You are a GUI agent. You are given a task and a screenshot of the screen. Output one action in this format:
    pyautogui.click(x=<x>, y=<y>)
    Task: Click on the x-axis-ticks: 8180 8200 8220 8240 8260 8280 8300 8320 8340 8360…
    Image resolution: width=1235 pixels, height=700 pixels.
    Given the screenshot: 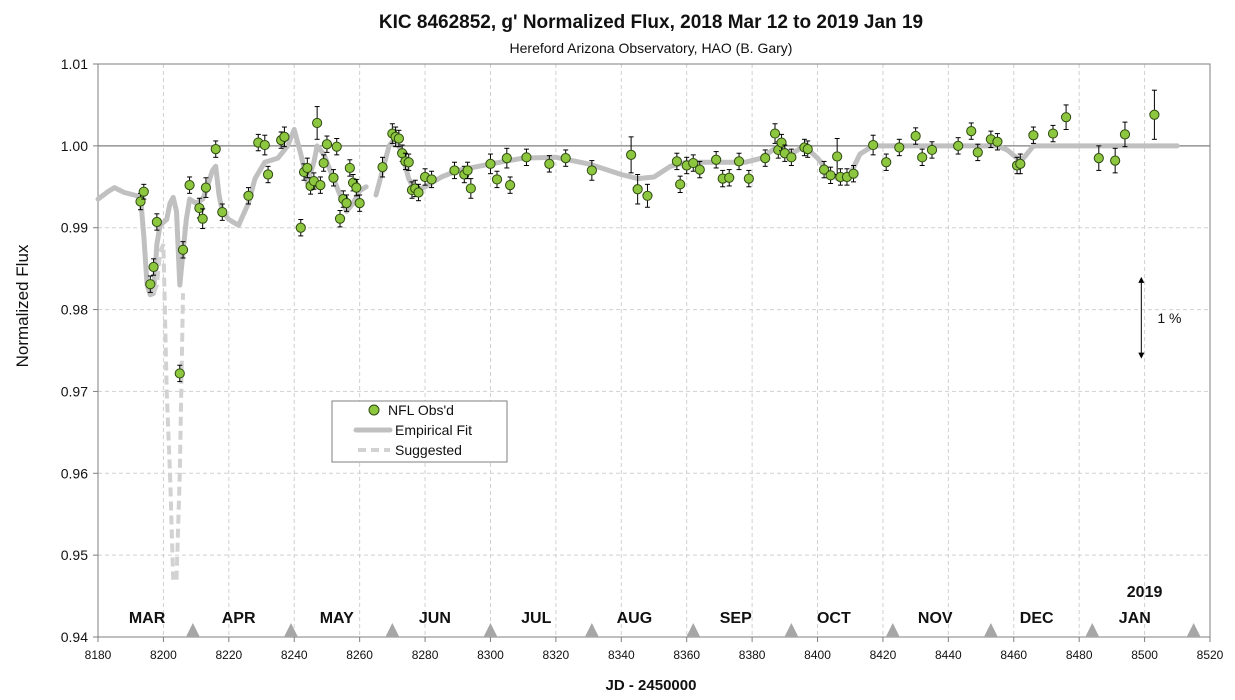 What is the action you would take?
    pyautogui.click(x=654, y=649)
    